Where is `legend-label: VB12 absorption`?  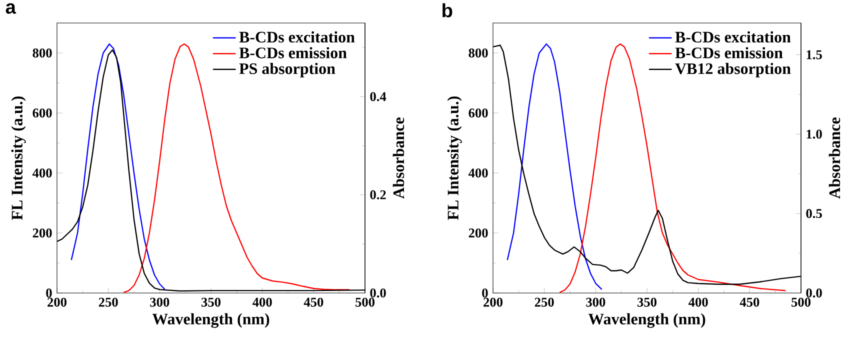
legend-label: VB12 absorption is located at coordinates (733, 70).